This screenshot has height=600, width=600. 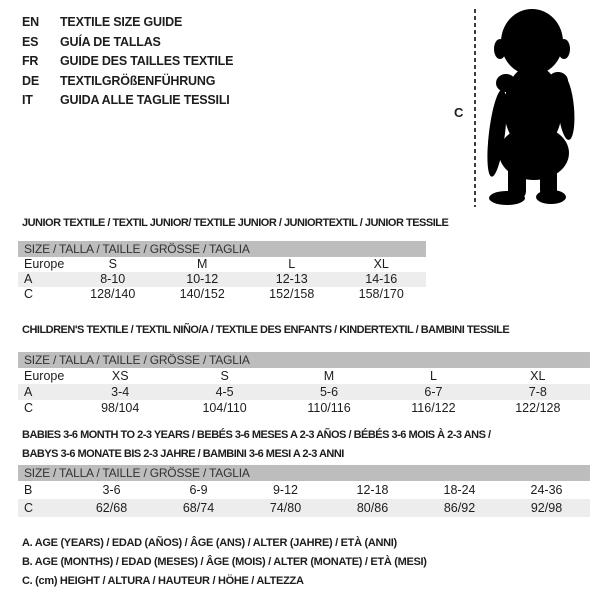 I want to click on table-cell: 12-18, so click(x=372, y=490).